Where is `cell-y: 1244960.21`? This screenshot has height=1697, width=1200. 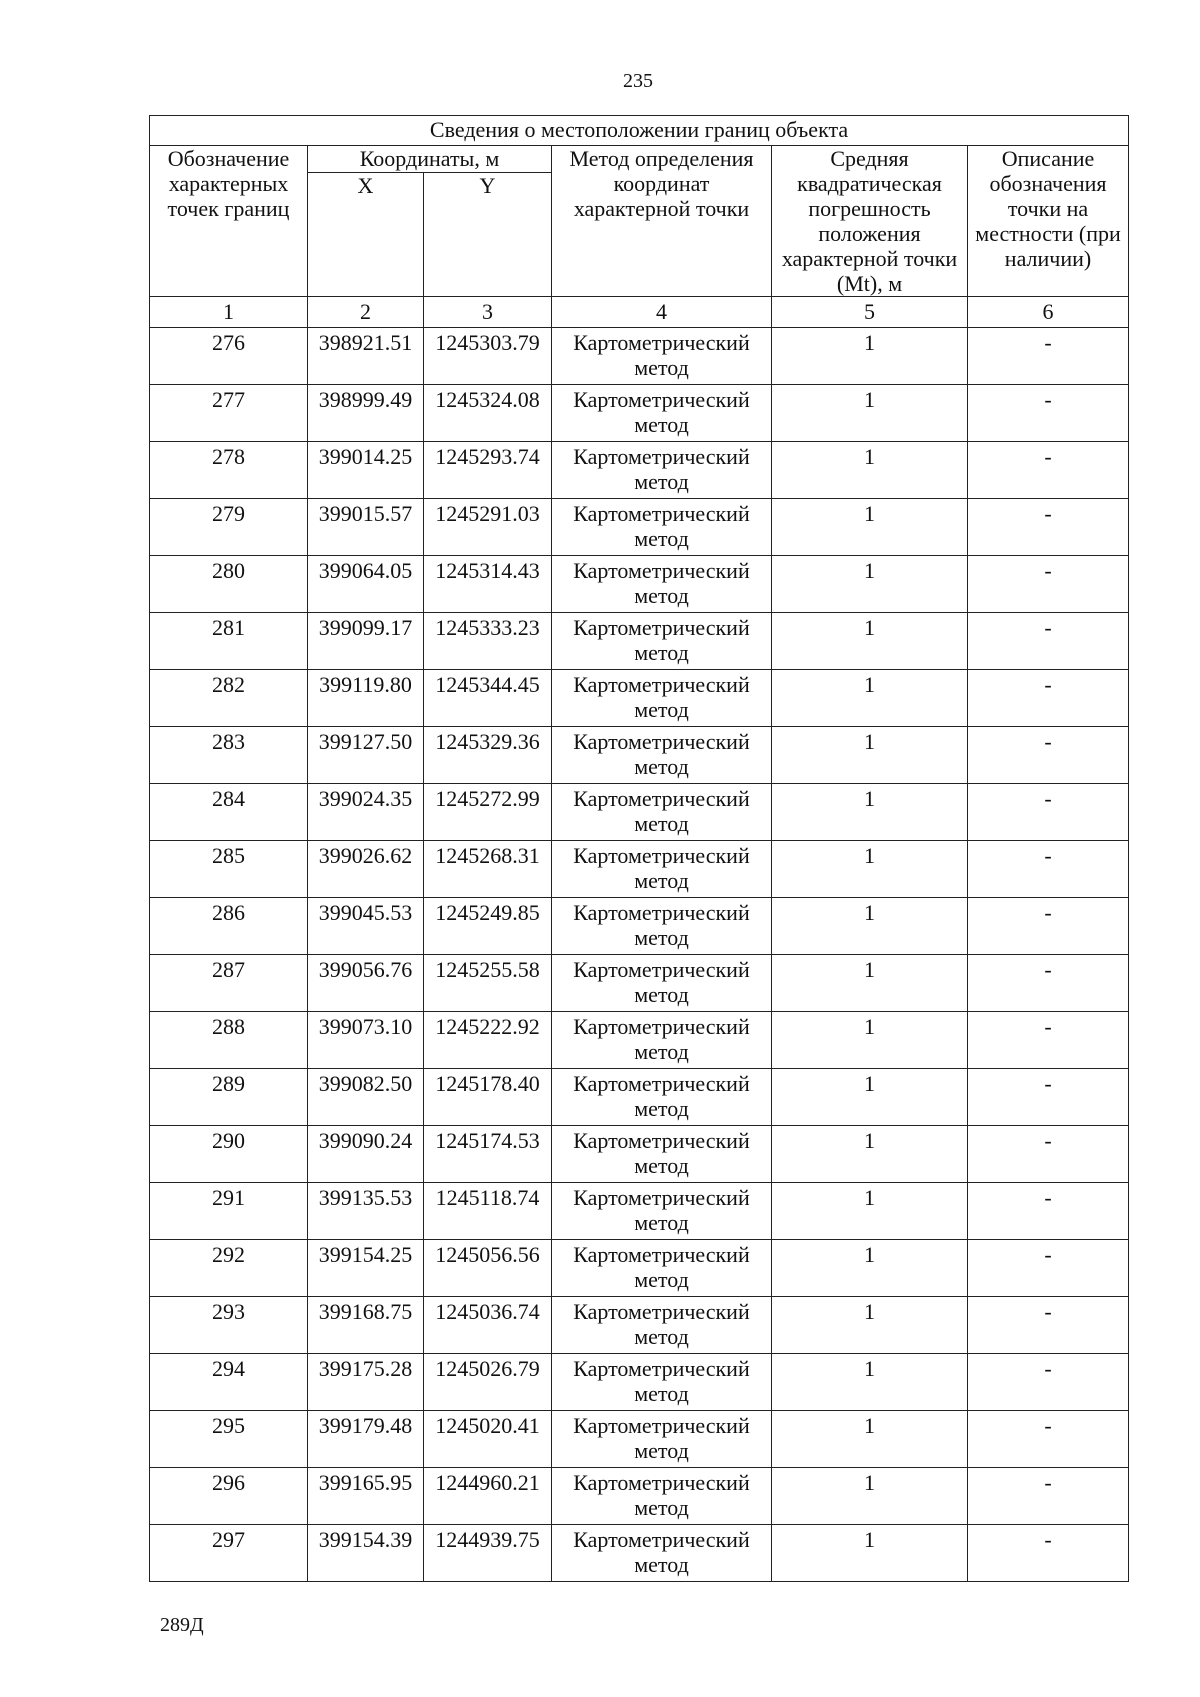
cell-y: 1244960.21 is located at coordinates (487, 1496).